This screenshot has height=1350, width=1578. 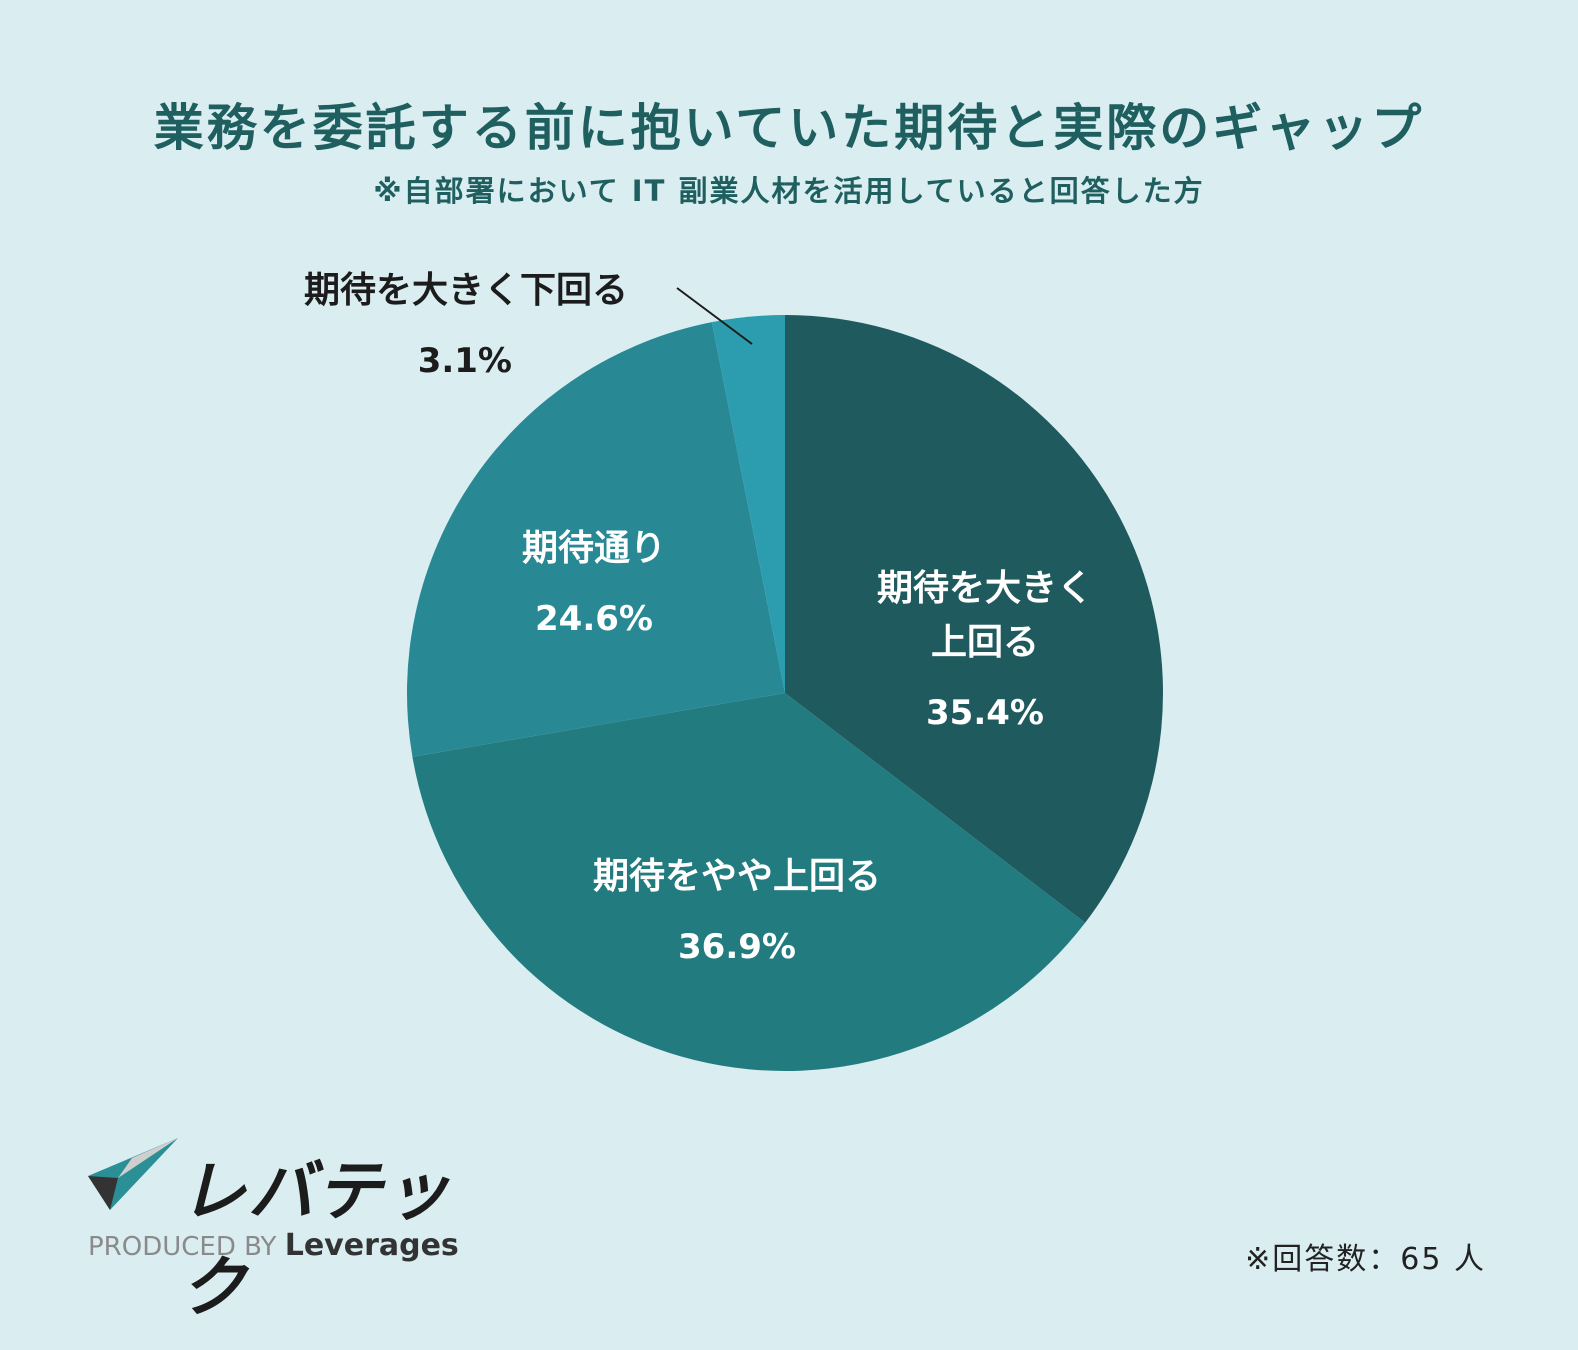 I want to click on logo-name: レバテック, so click(x=316, y=1239).